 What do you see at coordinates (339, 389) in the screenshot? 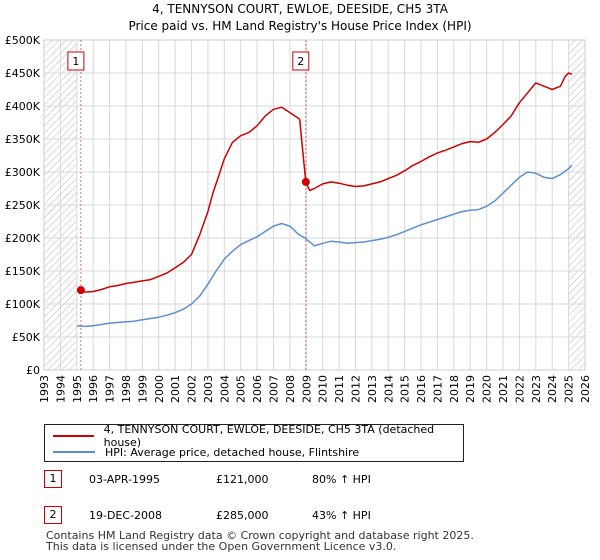
I see `x-tick-label: 2011` at bounding box center [339, 389].